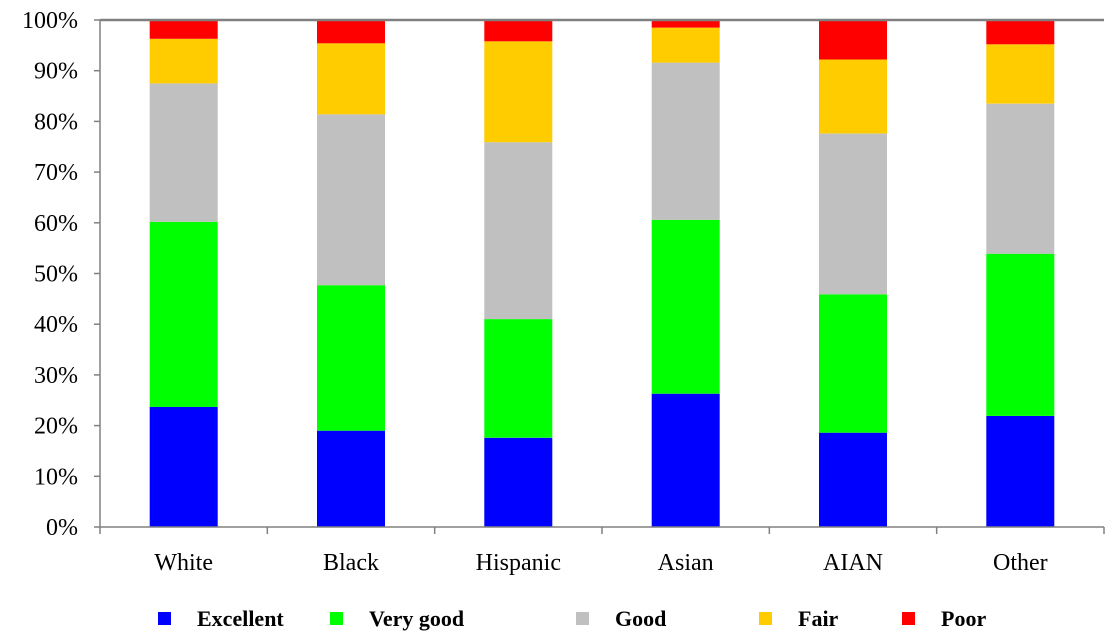 Image resolution: width=1108 pixels, height=637 pixels. Describe the element at coordinates (351, 32) in the screenshot. I see `bar-segment-poor-black` at that location.